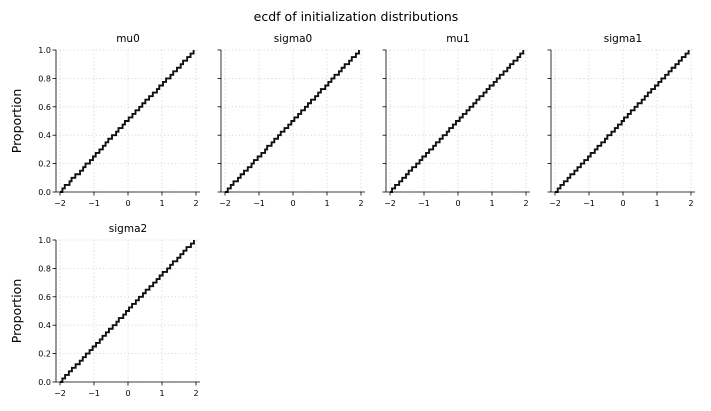 This screenshot has height=411, width=711. Describe the element at coordinates (623, 39) in the screenshot. I see `panel-title: sigma1` at that location.